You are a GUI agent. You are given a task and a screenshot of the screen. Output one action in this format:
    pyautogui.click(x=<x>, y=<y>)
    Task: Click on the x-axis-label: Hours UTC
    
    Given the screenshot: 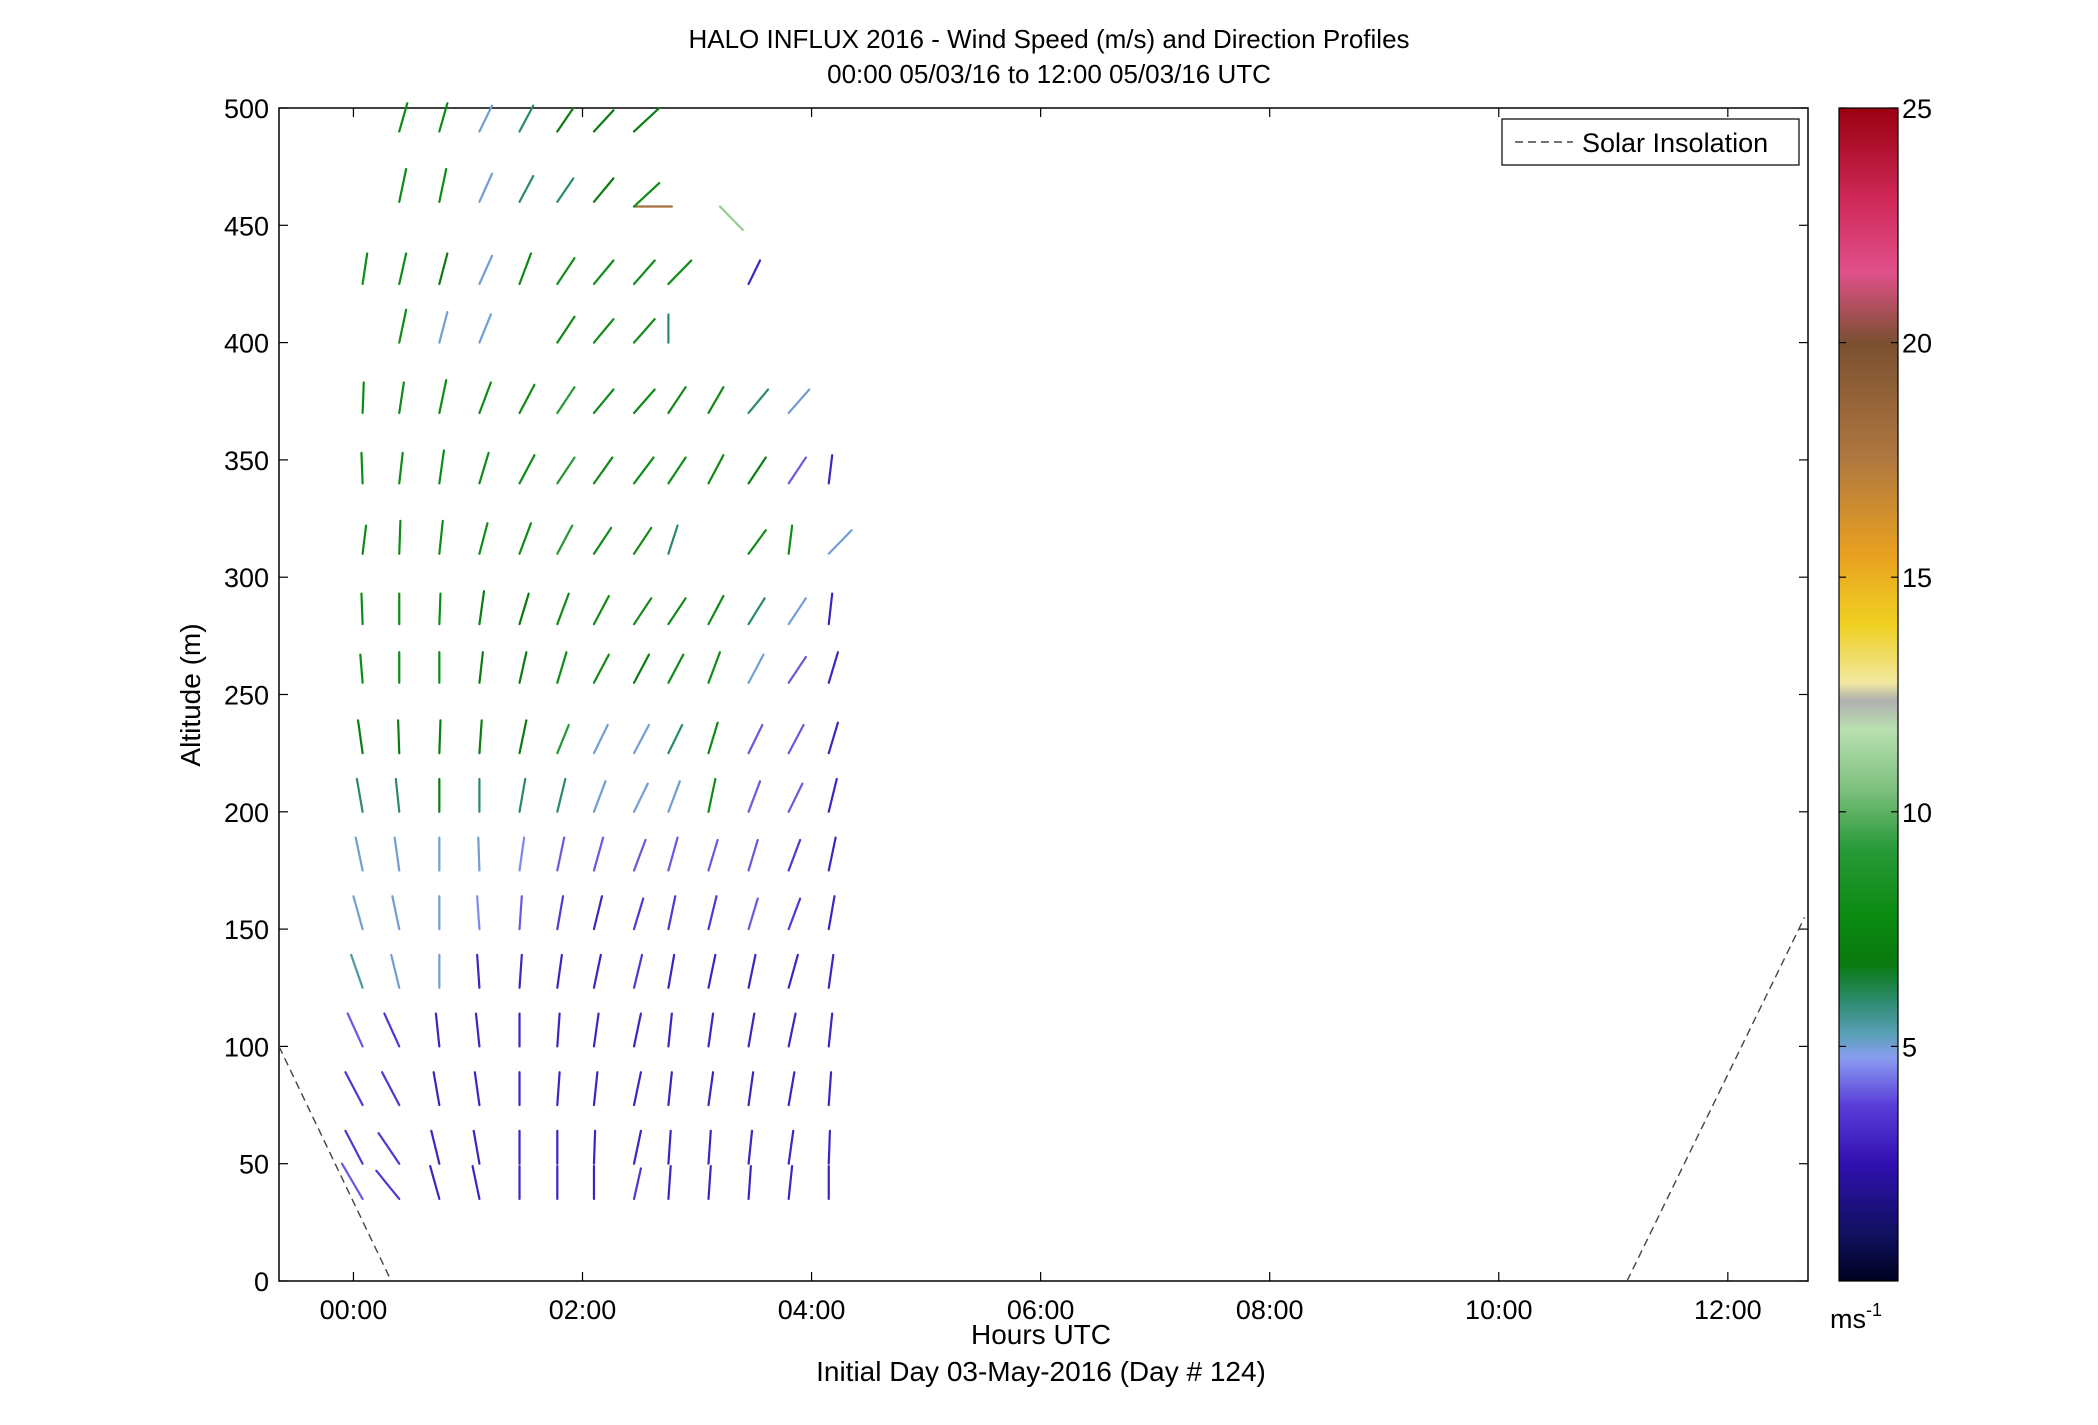 What is the action you would take?
    pyautogui.click(x=1041, y=1334)
    